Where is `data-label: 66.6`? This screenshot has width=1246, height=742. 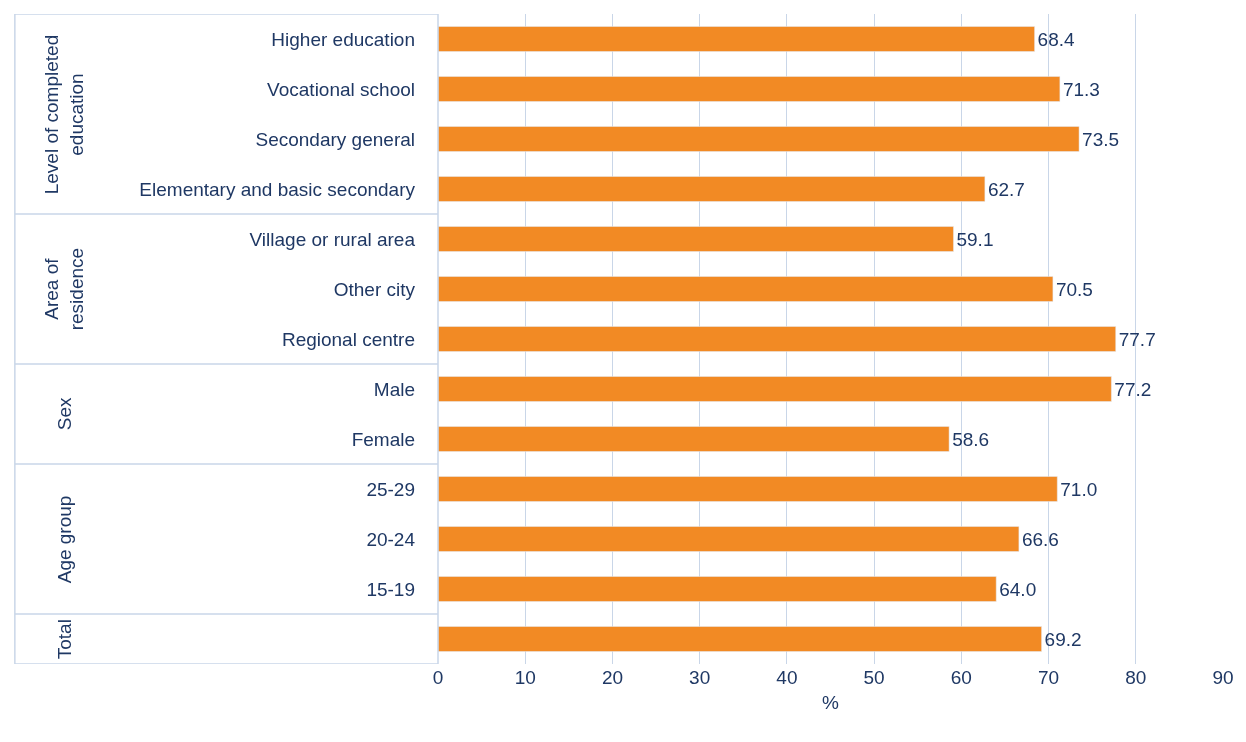 data-label: 66.6 is located at coordinates (1040, 539).